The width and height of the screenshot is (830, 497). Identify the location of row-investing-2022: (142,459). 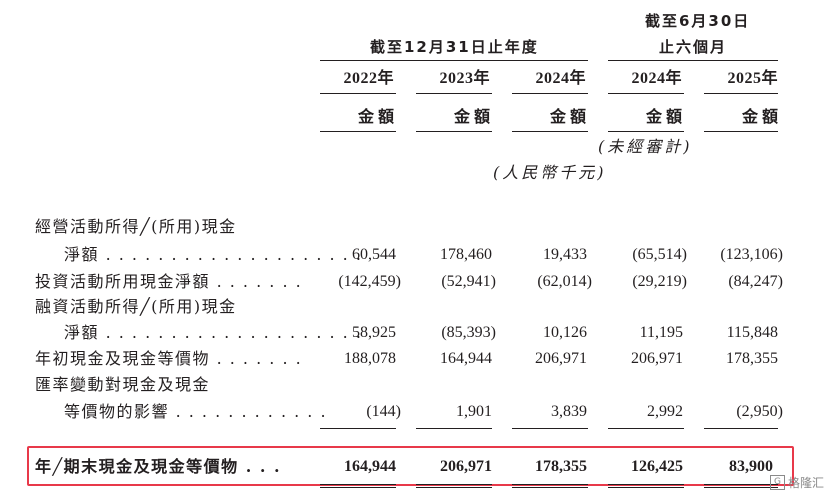
(369, 281).